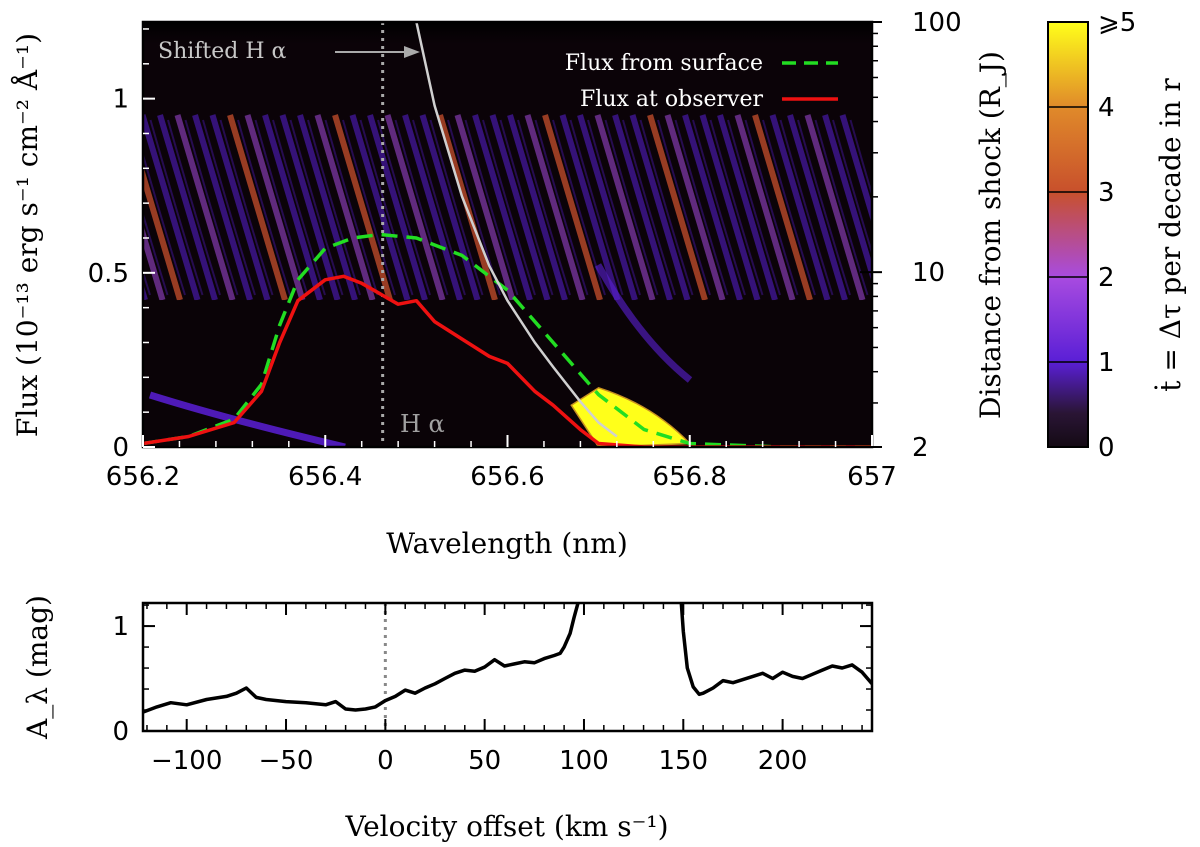 This screenshot has width=1200, height=847. Describe the element at coordinates (37, 667) in the screenshot. I see `bottom-y-axis-title: A_λ (mag)` at that location.